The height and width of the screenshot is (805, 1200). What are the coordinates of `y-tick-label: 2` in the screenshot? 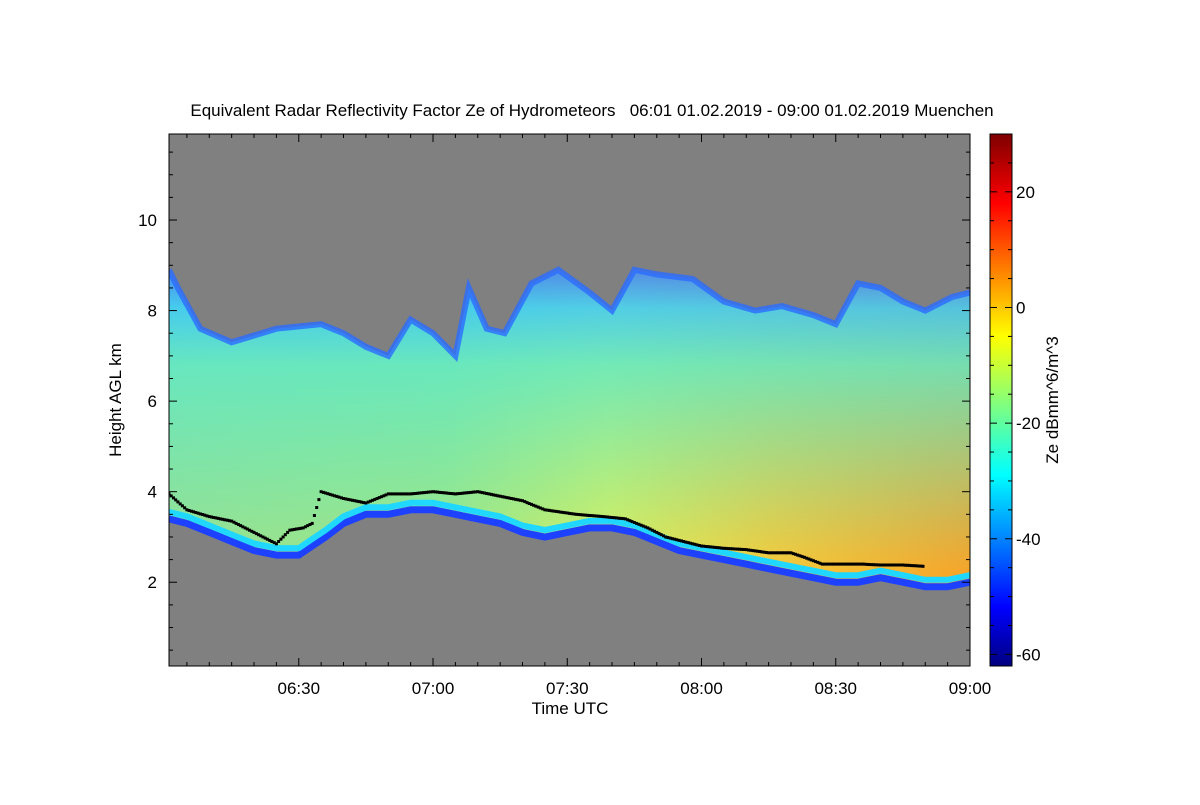 It's located at (152, 582).